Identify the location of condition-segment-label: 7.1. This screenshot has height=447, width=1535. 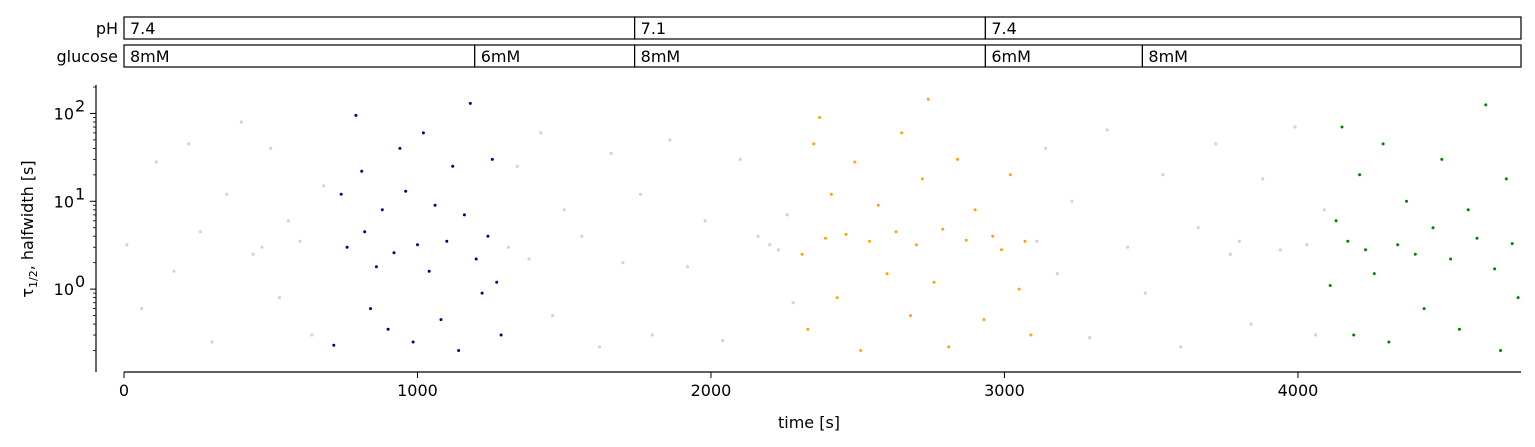
(653, 28).